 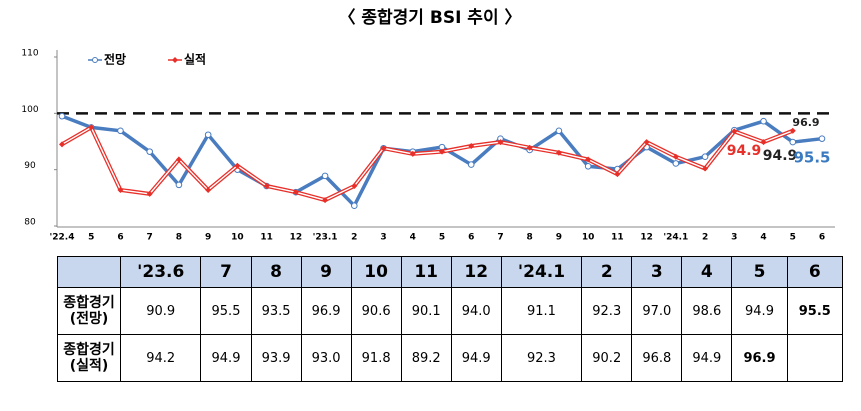 I want to click on y-tick-label: 110, so click(x=29, y=54).